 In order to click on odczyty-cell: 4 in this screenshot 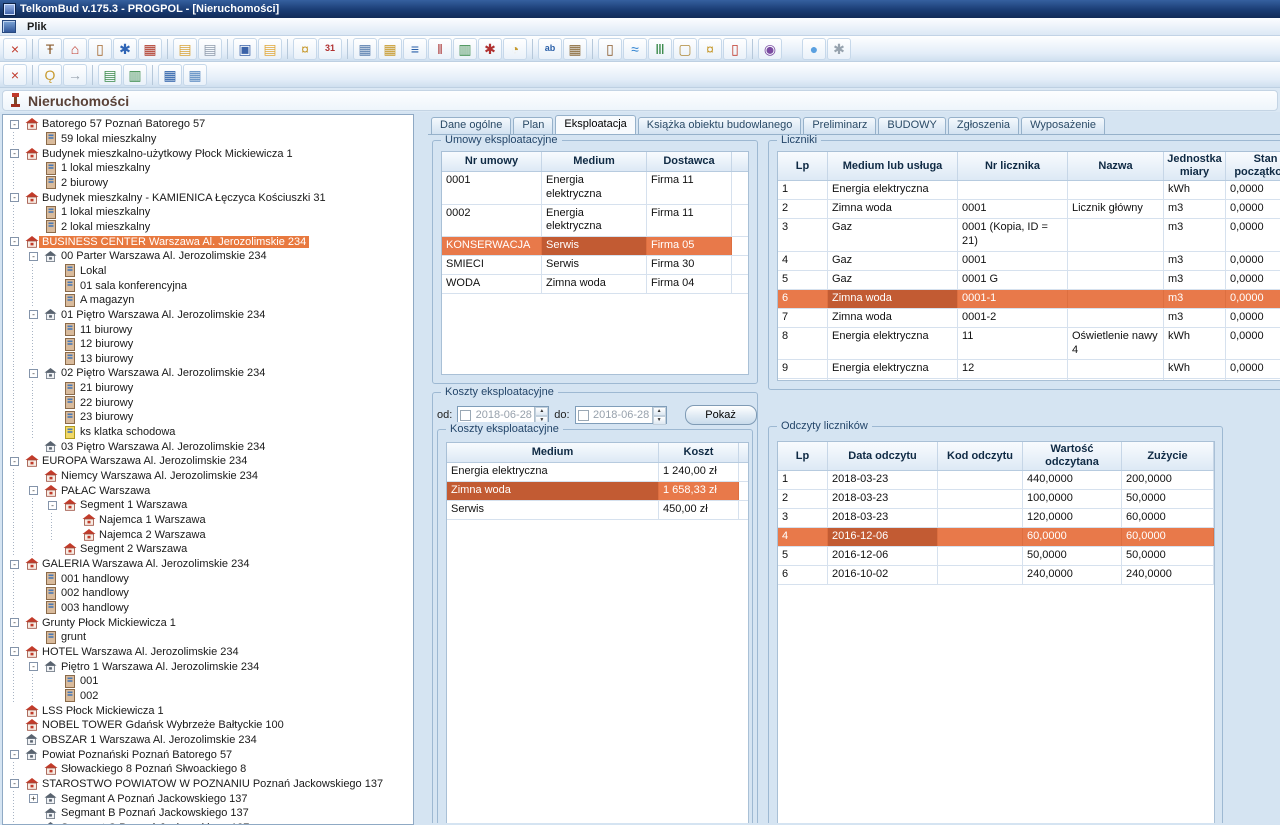, I will do `click(803, 537)`.